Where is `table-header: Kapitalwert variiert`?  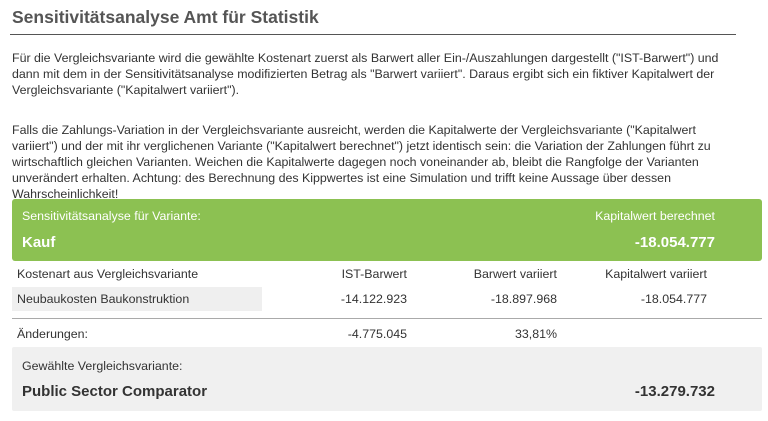 table-header: Kapitalwert variiert is located at coordinates (656, 274).